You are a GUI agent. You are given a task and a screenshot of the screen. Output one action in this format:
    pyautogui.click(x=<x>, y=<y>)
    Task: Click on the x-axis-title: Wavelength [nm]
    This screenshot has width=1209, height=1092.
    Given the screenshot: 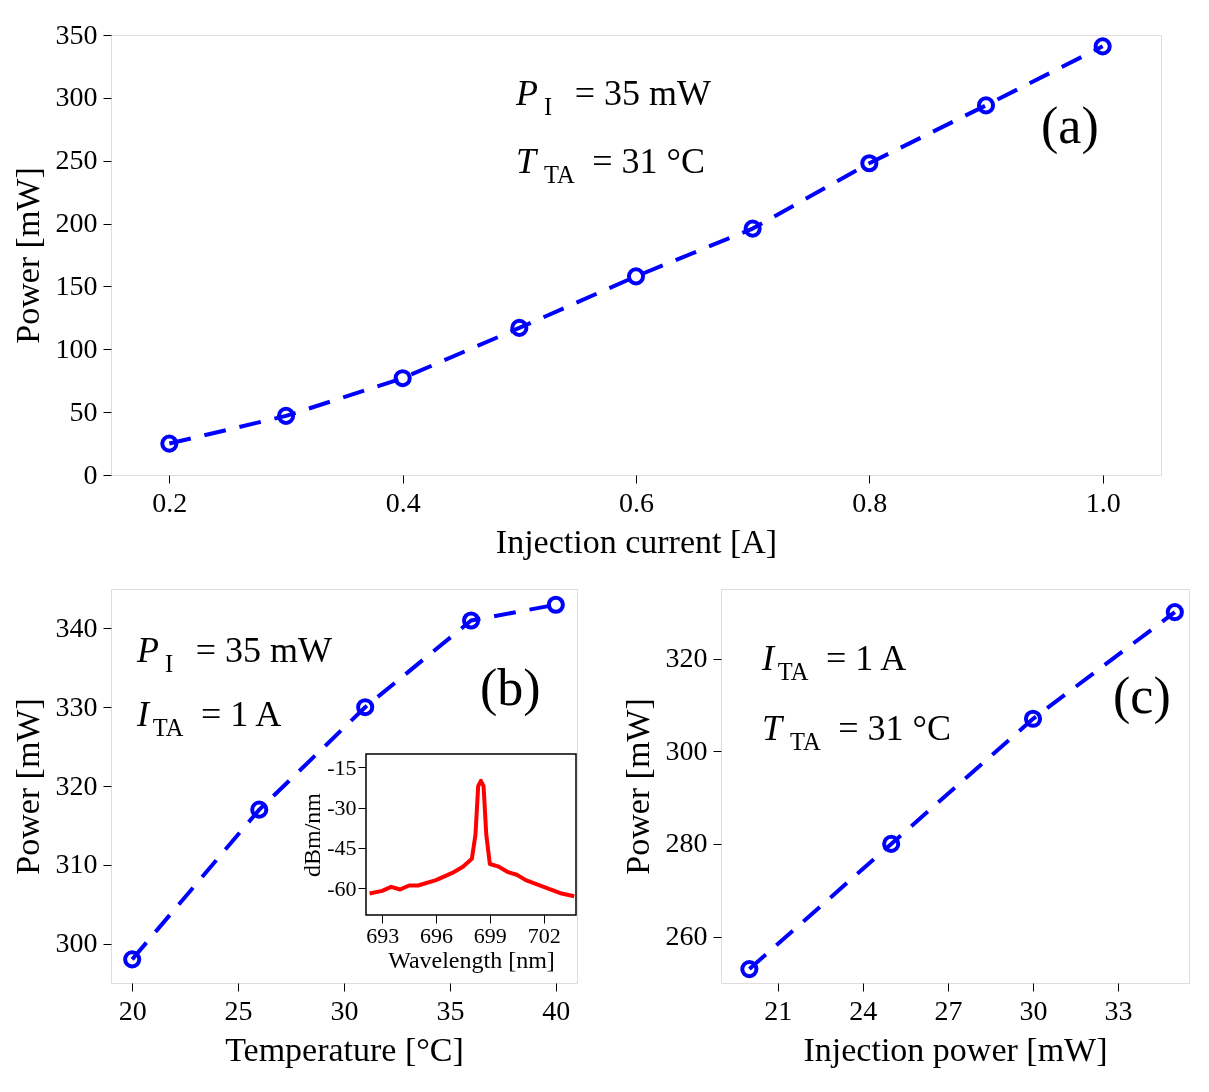 What is the action you would take?
    pyautogui.click(x=471, y=959)
    